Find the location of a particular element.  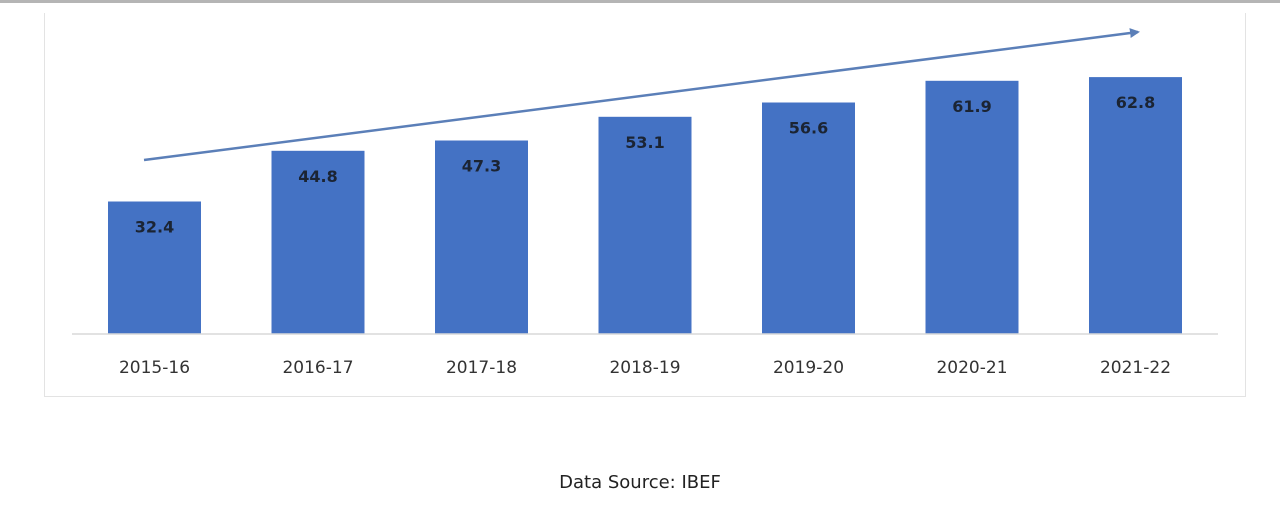

x-tick-label-2017-18: 2017-18 is located at coordinates (481, 368).